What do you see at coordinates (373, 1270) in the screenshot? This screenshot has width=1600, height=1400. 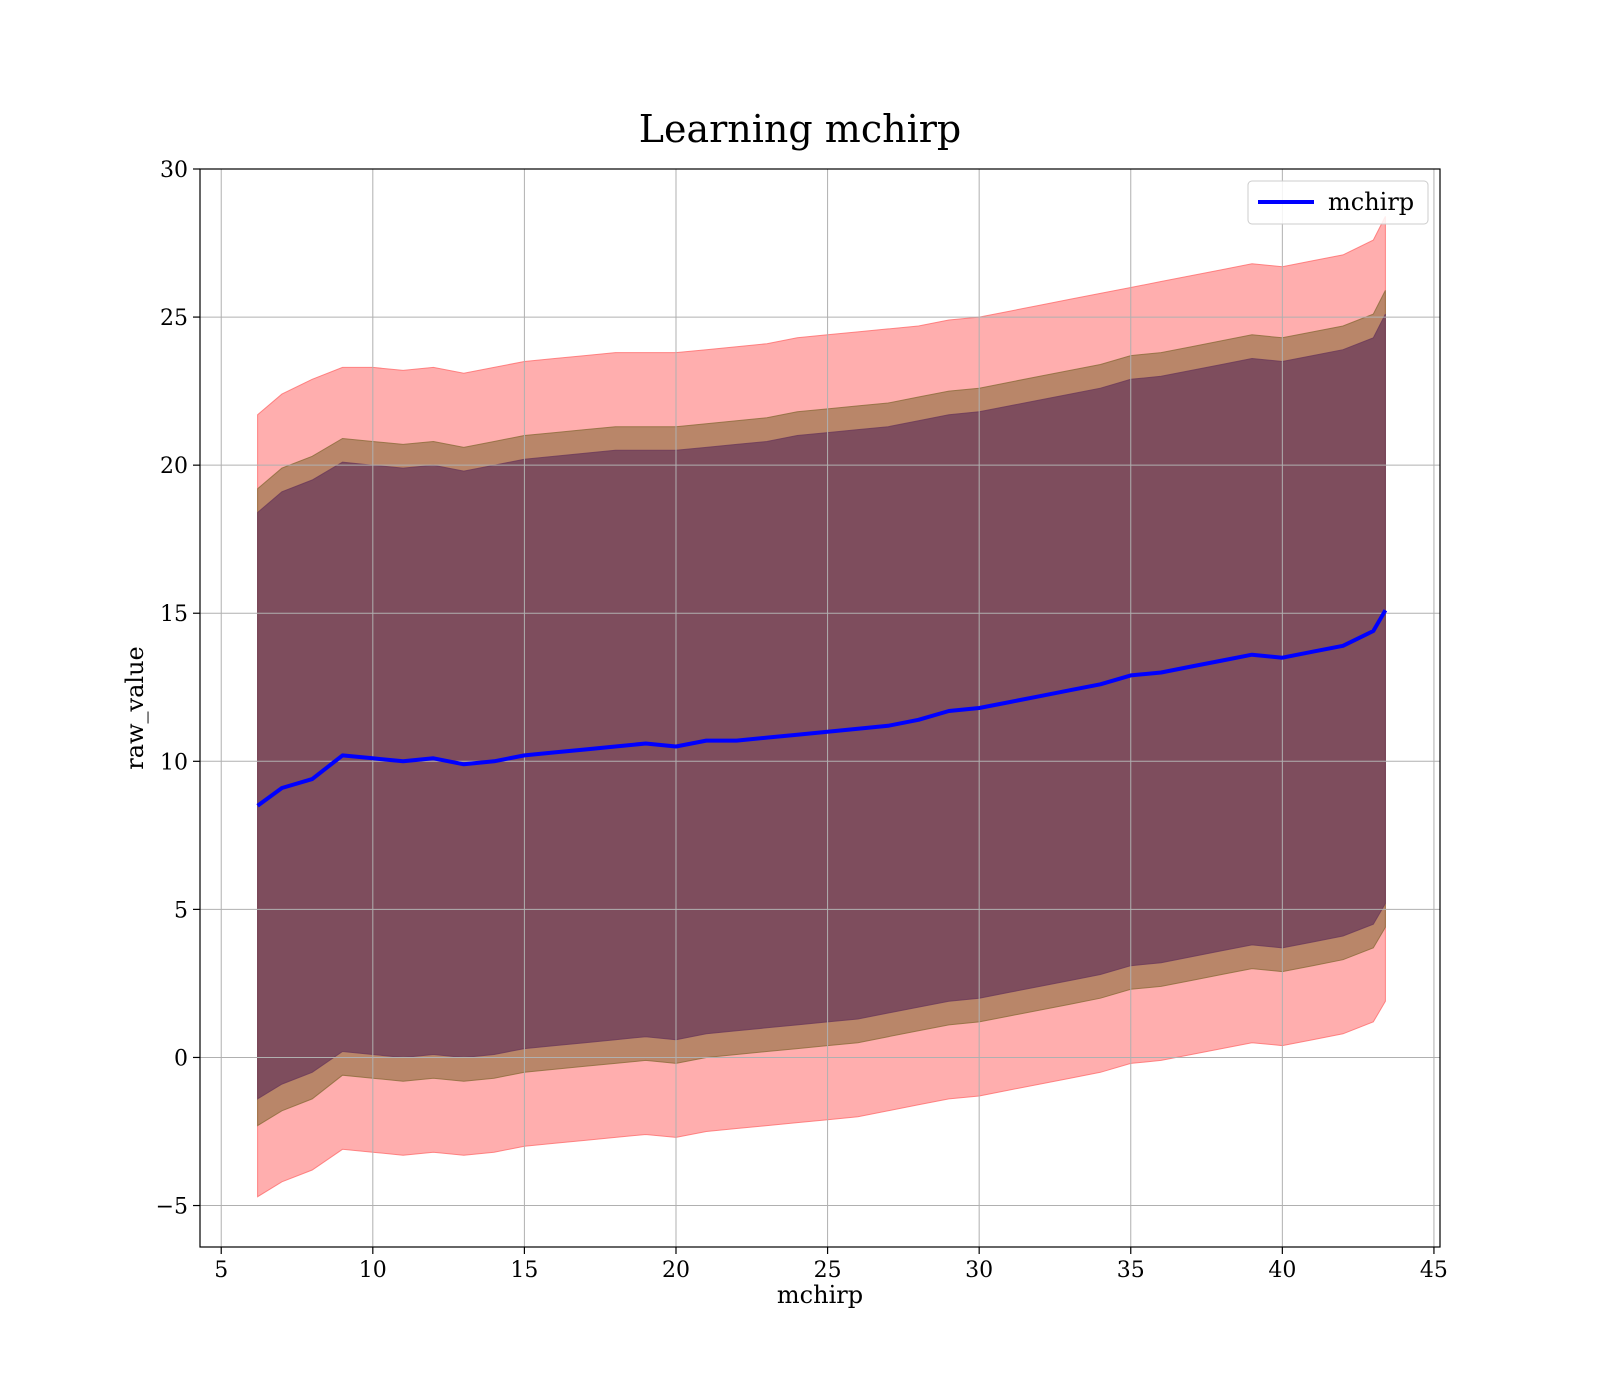 I see `x-tick-label: 10` at bounding box center [373, 1270].